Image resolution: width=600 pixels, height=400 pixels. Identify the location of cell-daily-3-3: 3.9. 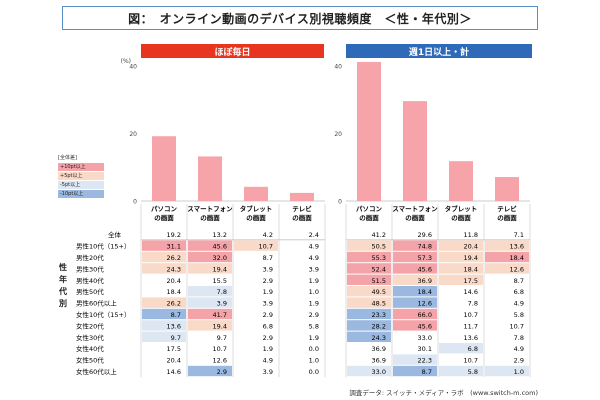
(314, 269).